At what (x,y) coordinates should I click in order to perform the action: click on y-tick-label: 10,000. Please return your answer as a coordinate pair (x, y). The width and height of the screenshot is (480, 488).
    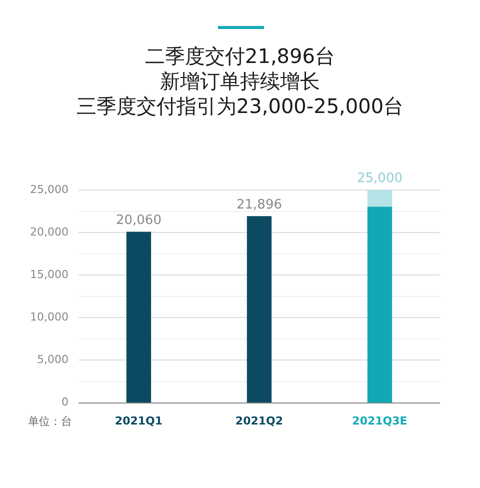
    Looking at the image, I should click on (49, 317).